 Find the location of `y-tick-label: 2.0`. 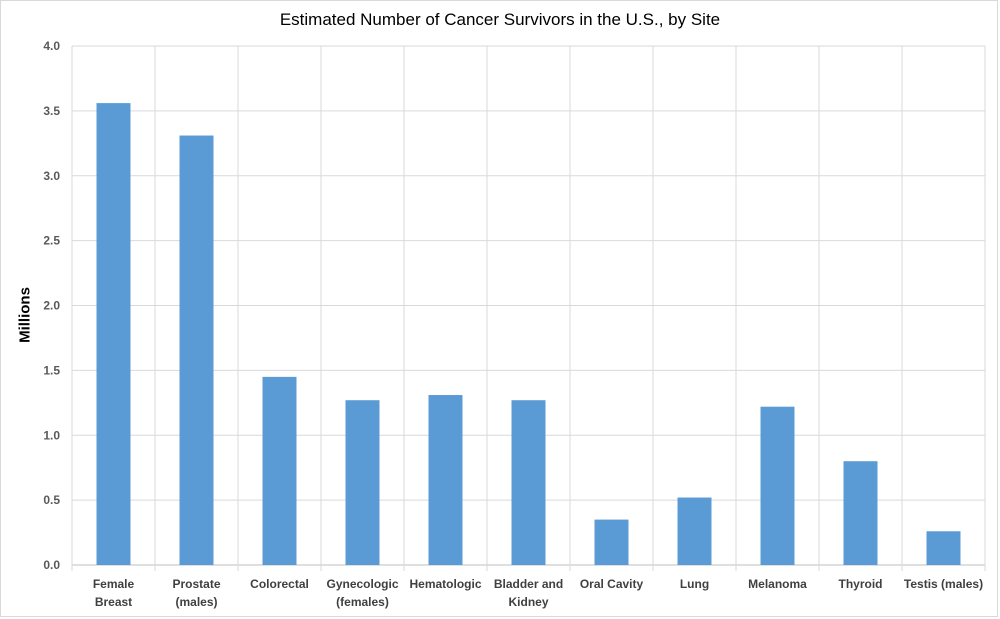

y-tick-label: 2.0 is located at coordinates (51, 306).